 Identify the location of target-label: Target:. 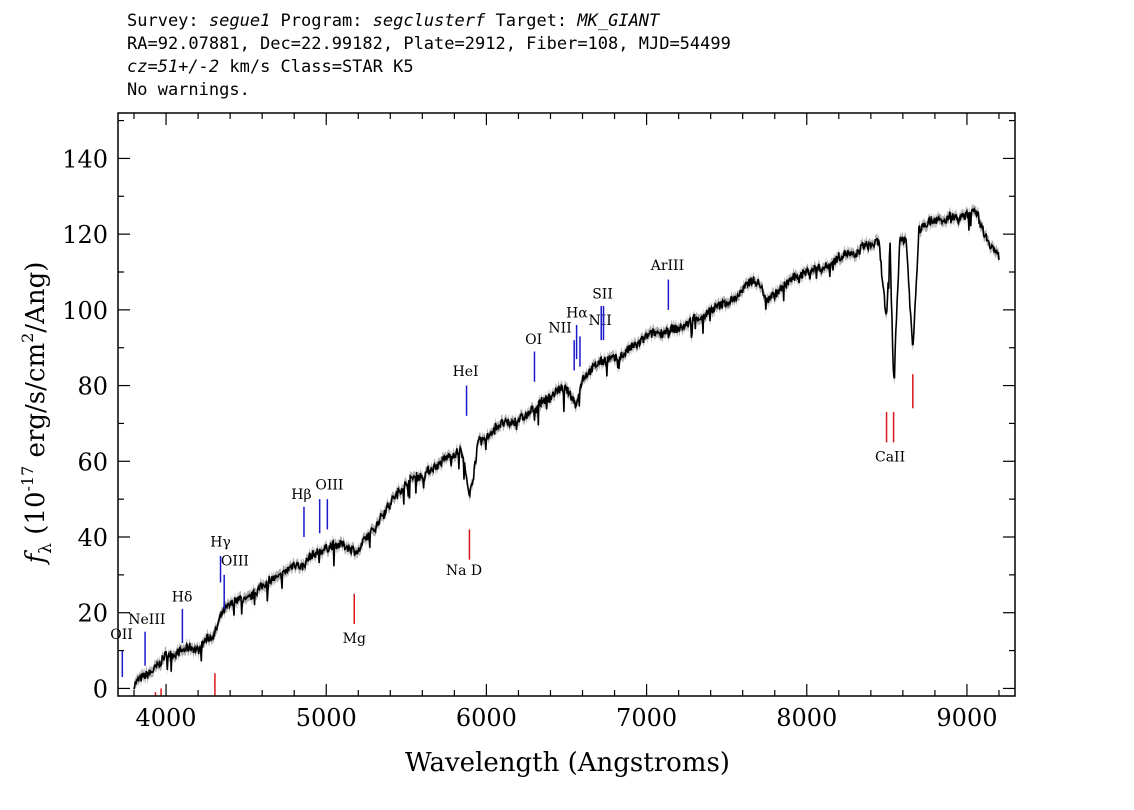
(531, 21).